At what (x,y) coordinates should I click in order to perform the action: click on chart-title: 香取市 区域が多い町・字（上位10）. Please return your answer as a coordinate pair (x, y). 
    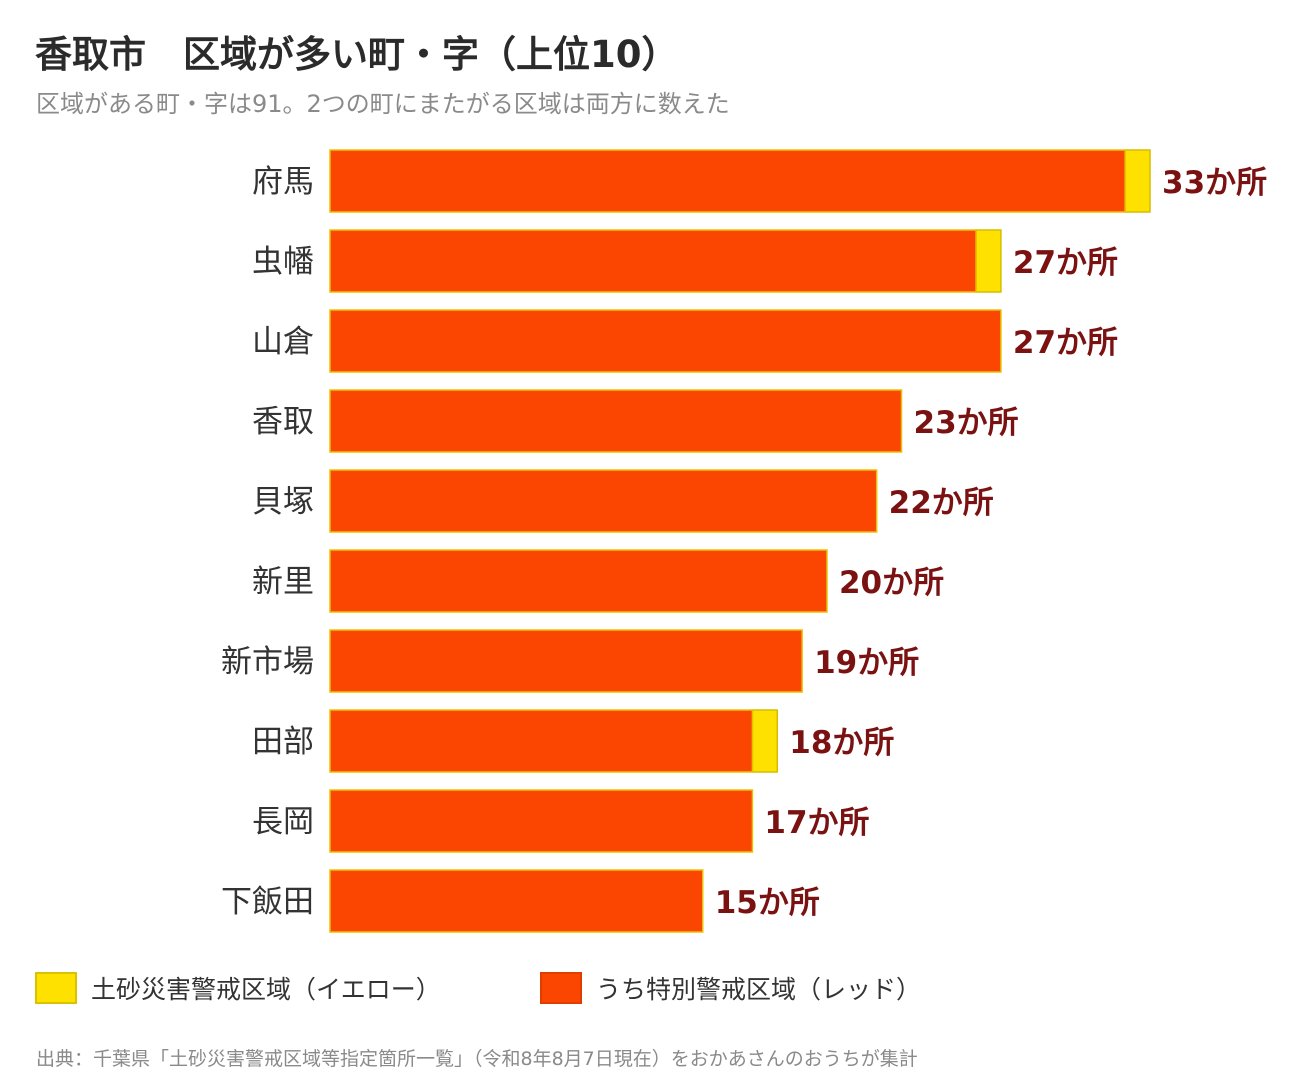
    Looking at the image, I should click on (357, 54).